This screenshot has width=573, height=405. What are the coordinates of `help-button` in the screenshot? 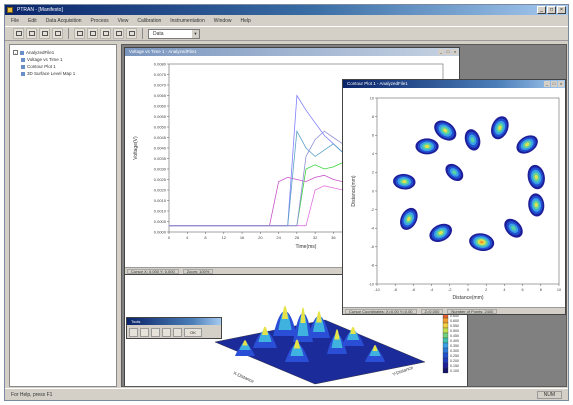 It's located at (131, 33).